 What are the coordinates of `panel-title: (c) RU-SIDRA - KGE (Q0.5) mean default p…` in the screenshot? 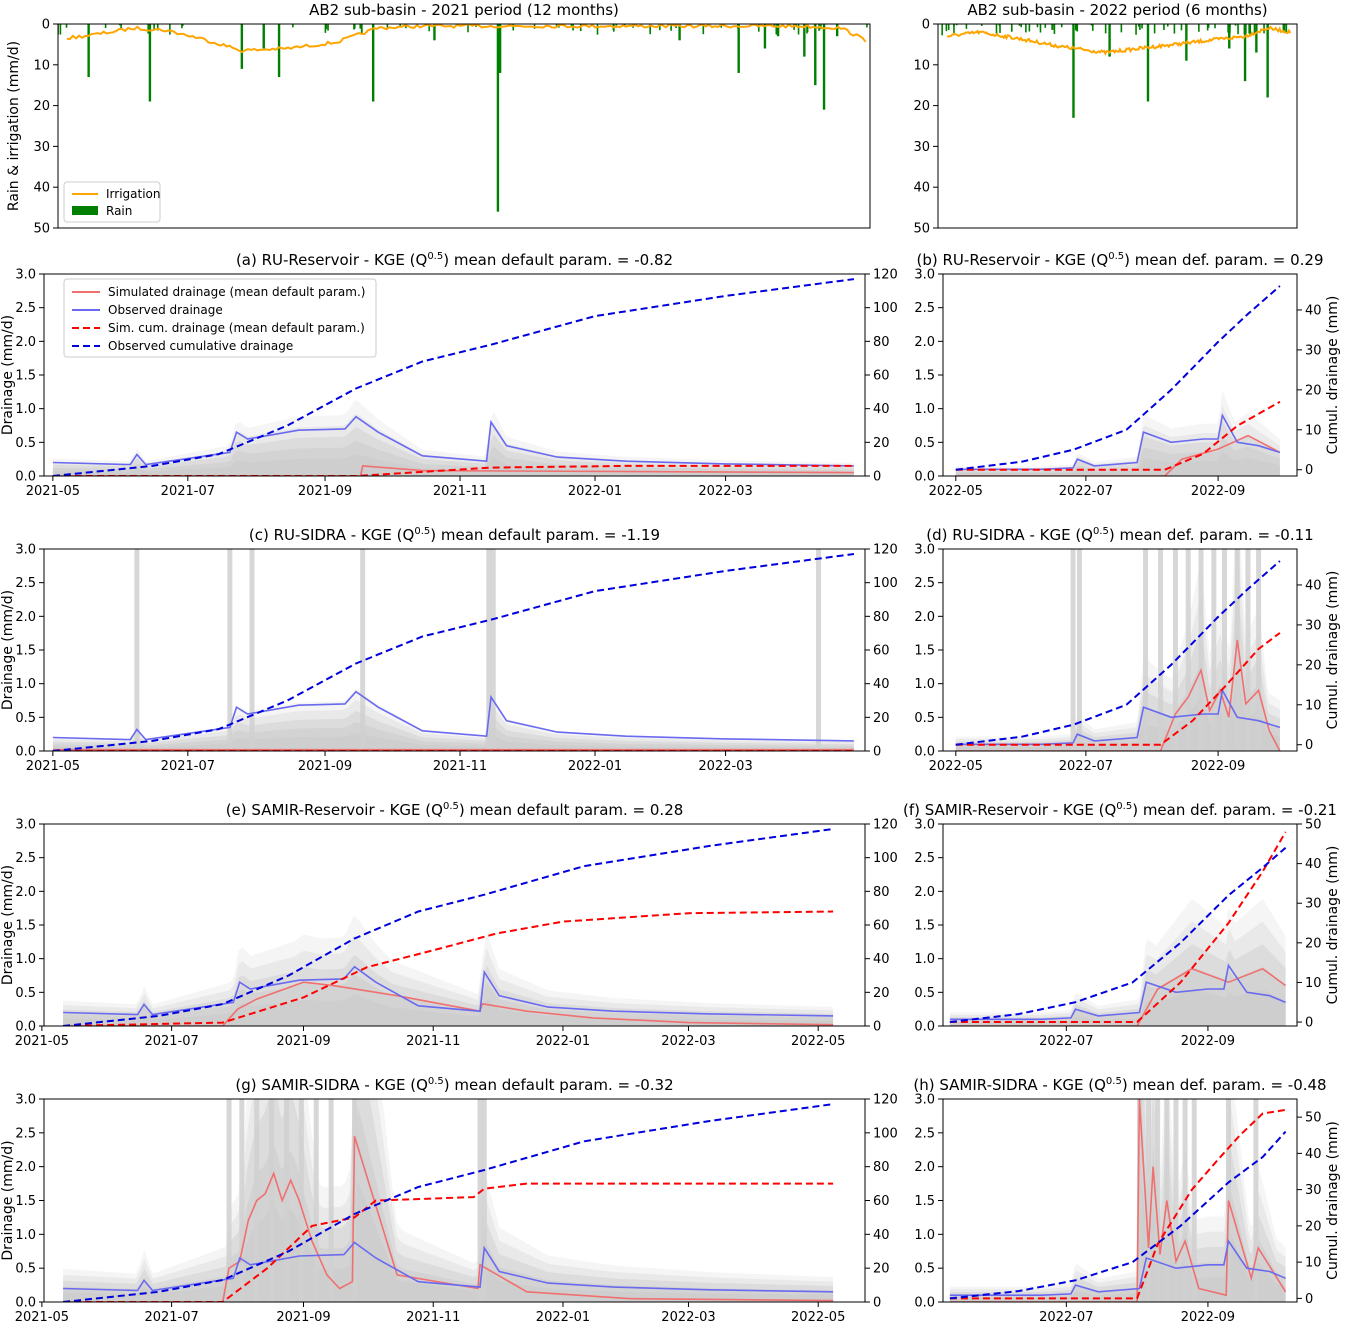 It's located at (454, 535).